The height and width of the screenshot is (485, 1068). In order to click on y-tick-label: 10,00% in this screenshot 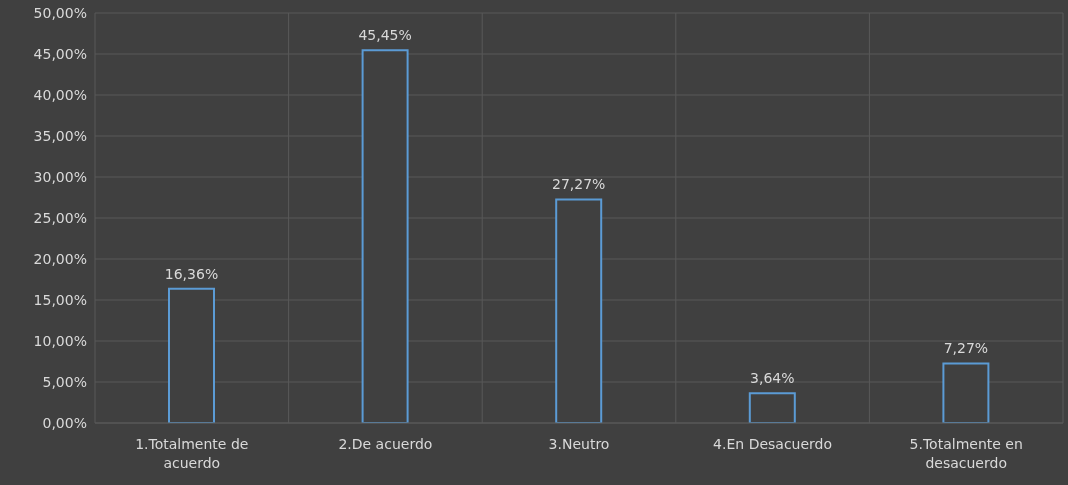, I will do `click(60, 340)`.